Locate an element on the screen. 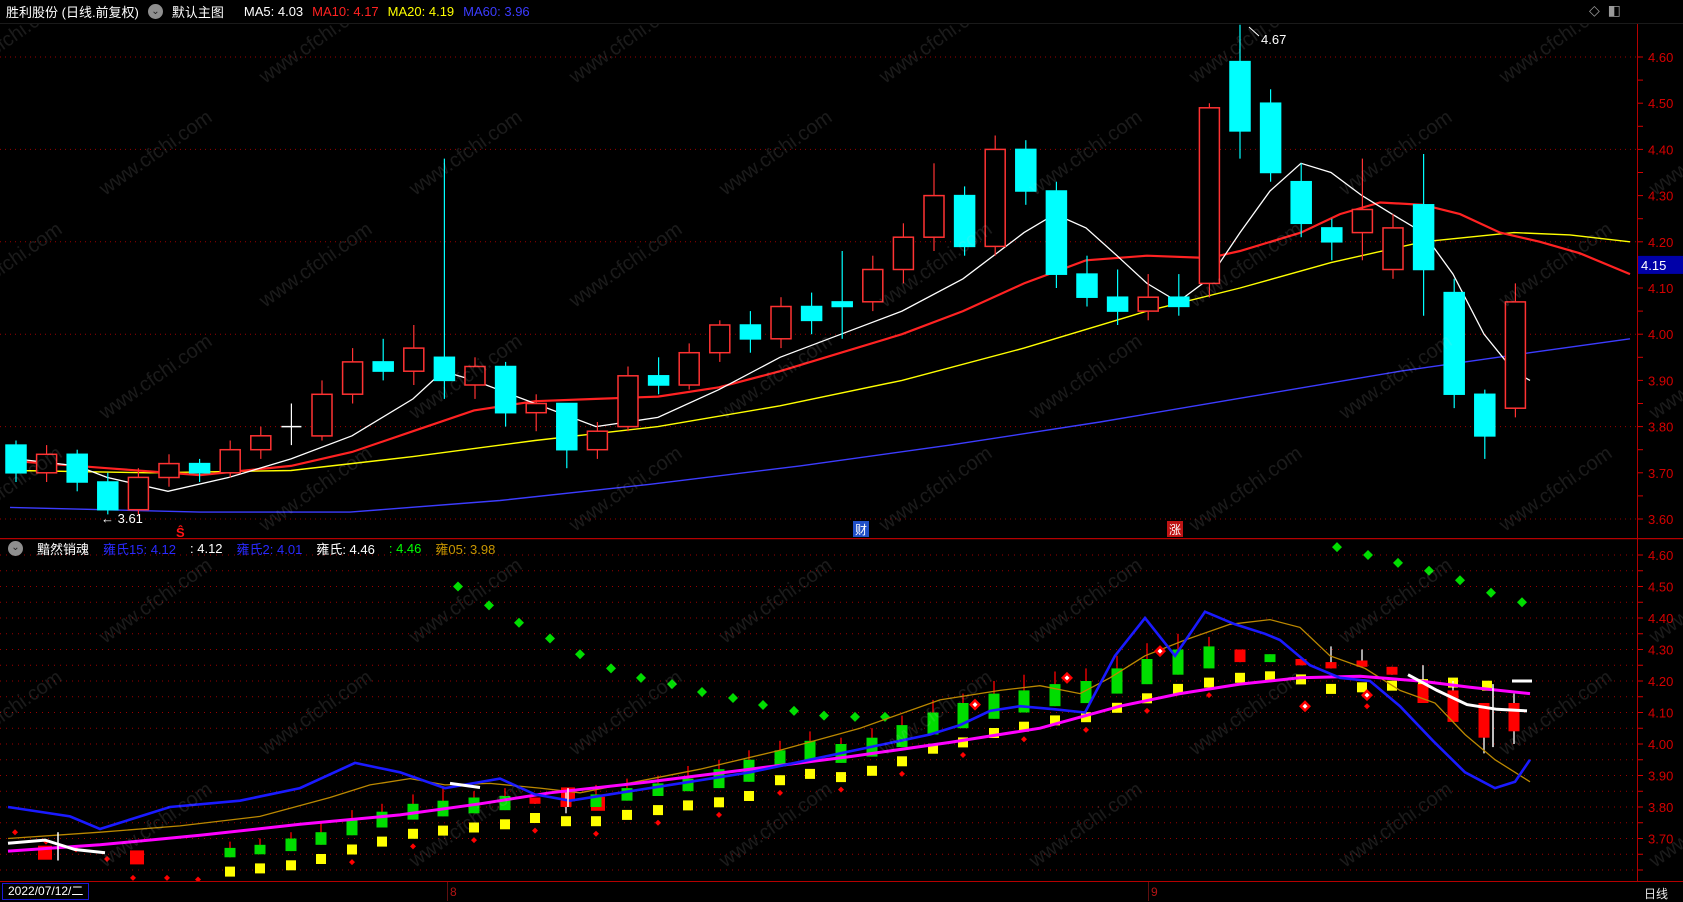 The image size is (1683, 902). indicator-value-4: 雍氏: 4.46 is located at coordinates (345, 549).